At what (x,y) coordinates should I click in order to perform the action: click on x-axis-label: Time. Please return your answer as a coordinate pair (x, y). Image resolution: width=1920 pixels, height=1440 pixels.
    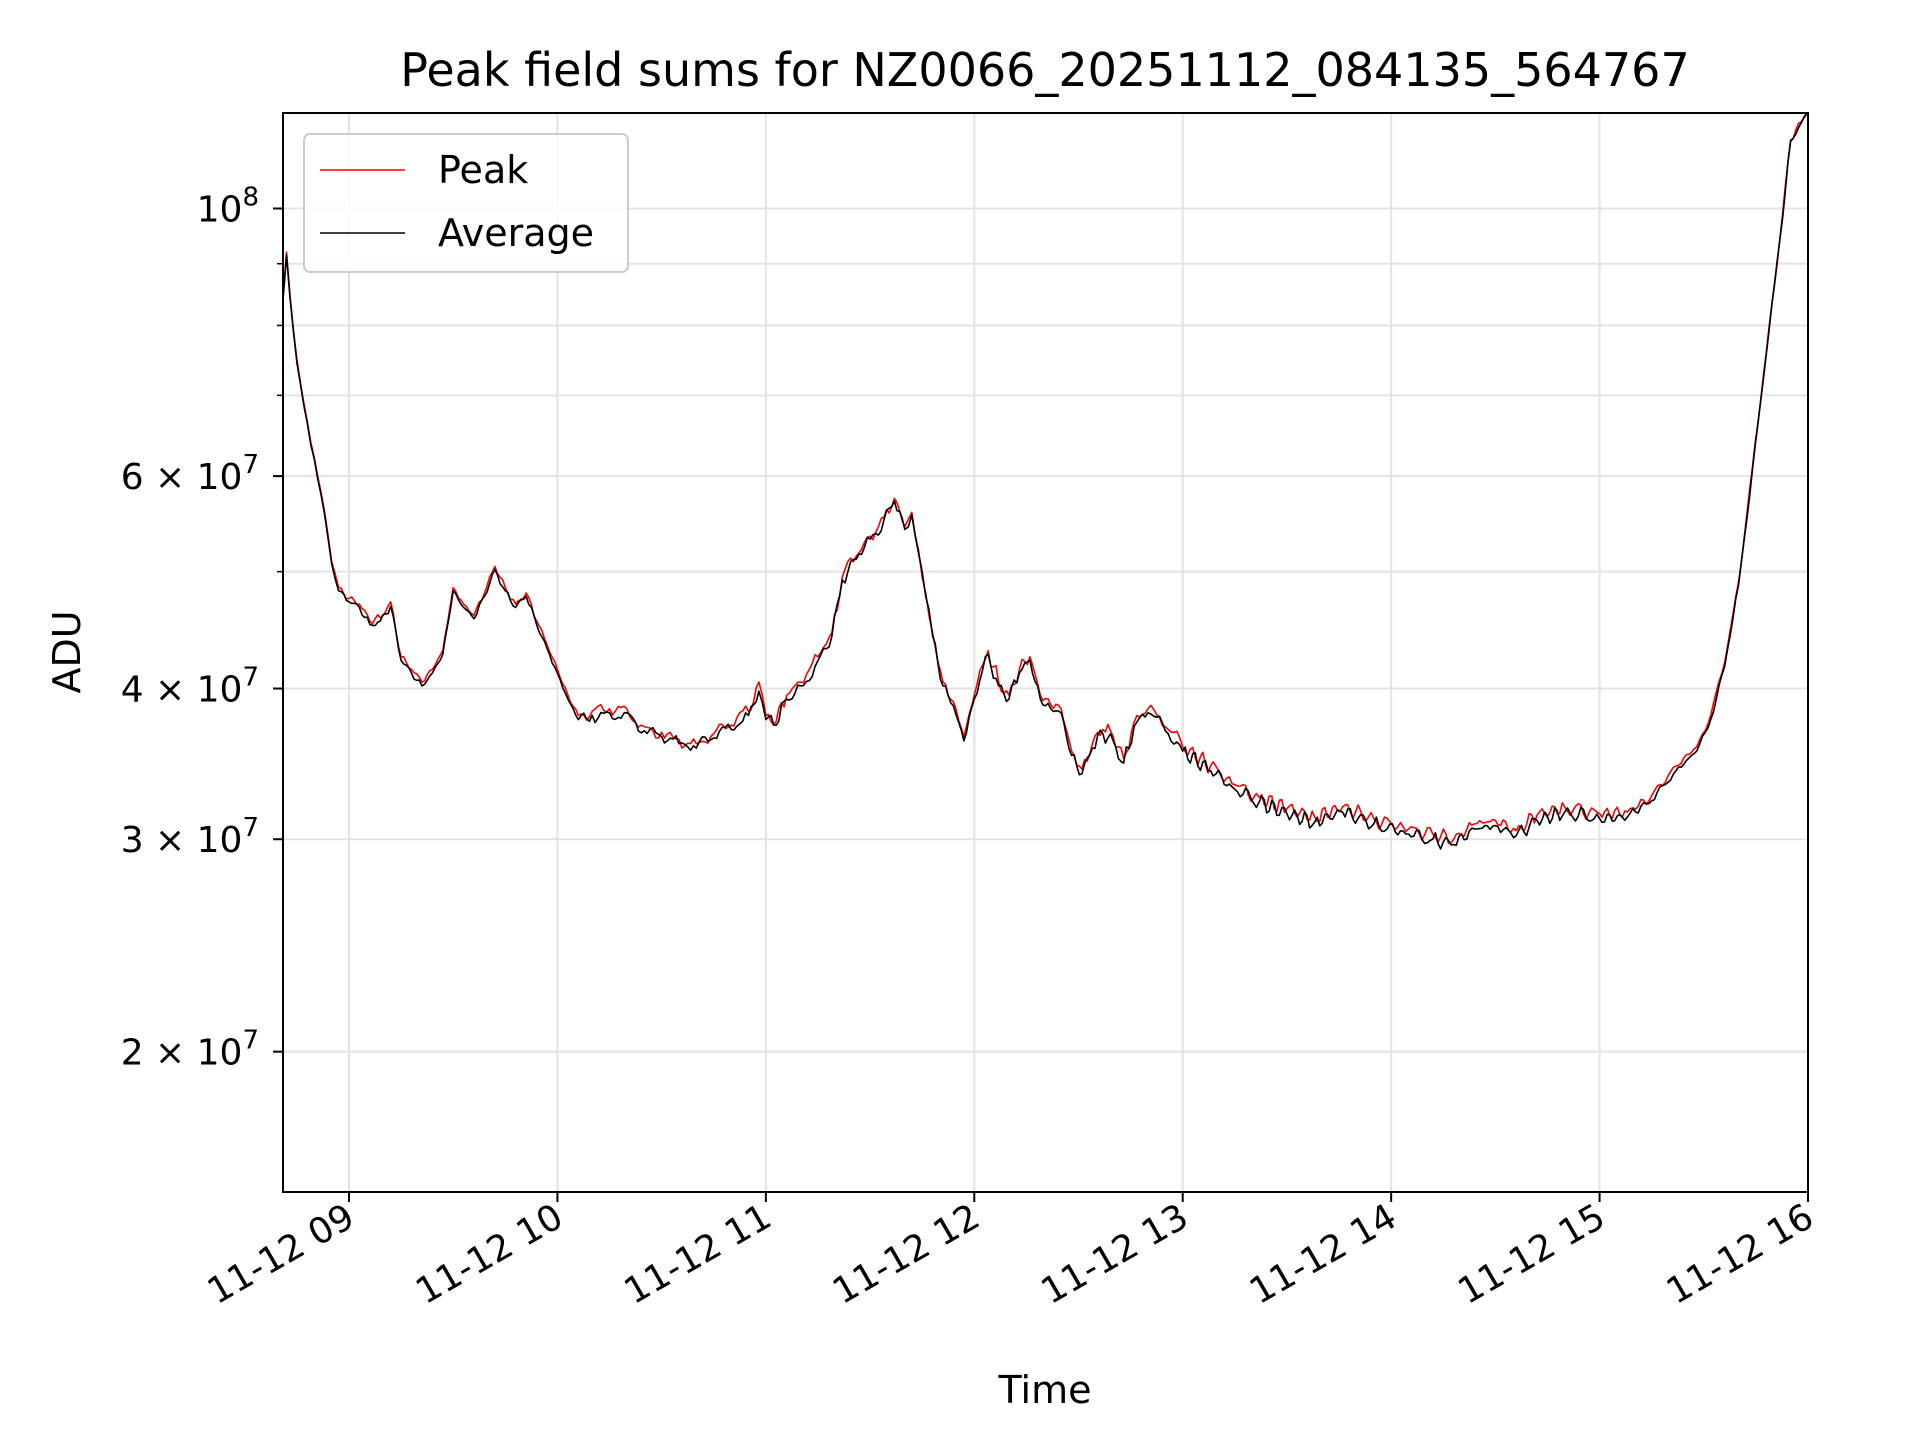
    Looking at the image, I should click on (1045, 1390).